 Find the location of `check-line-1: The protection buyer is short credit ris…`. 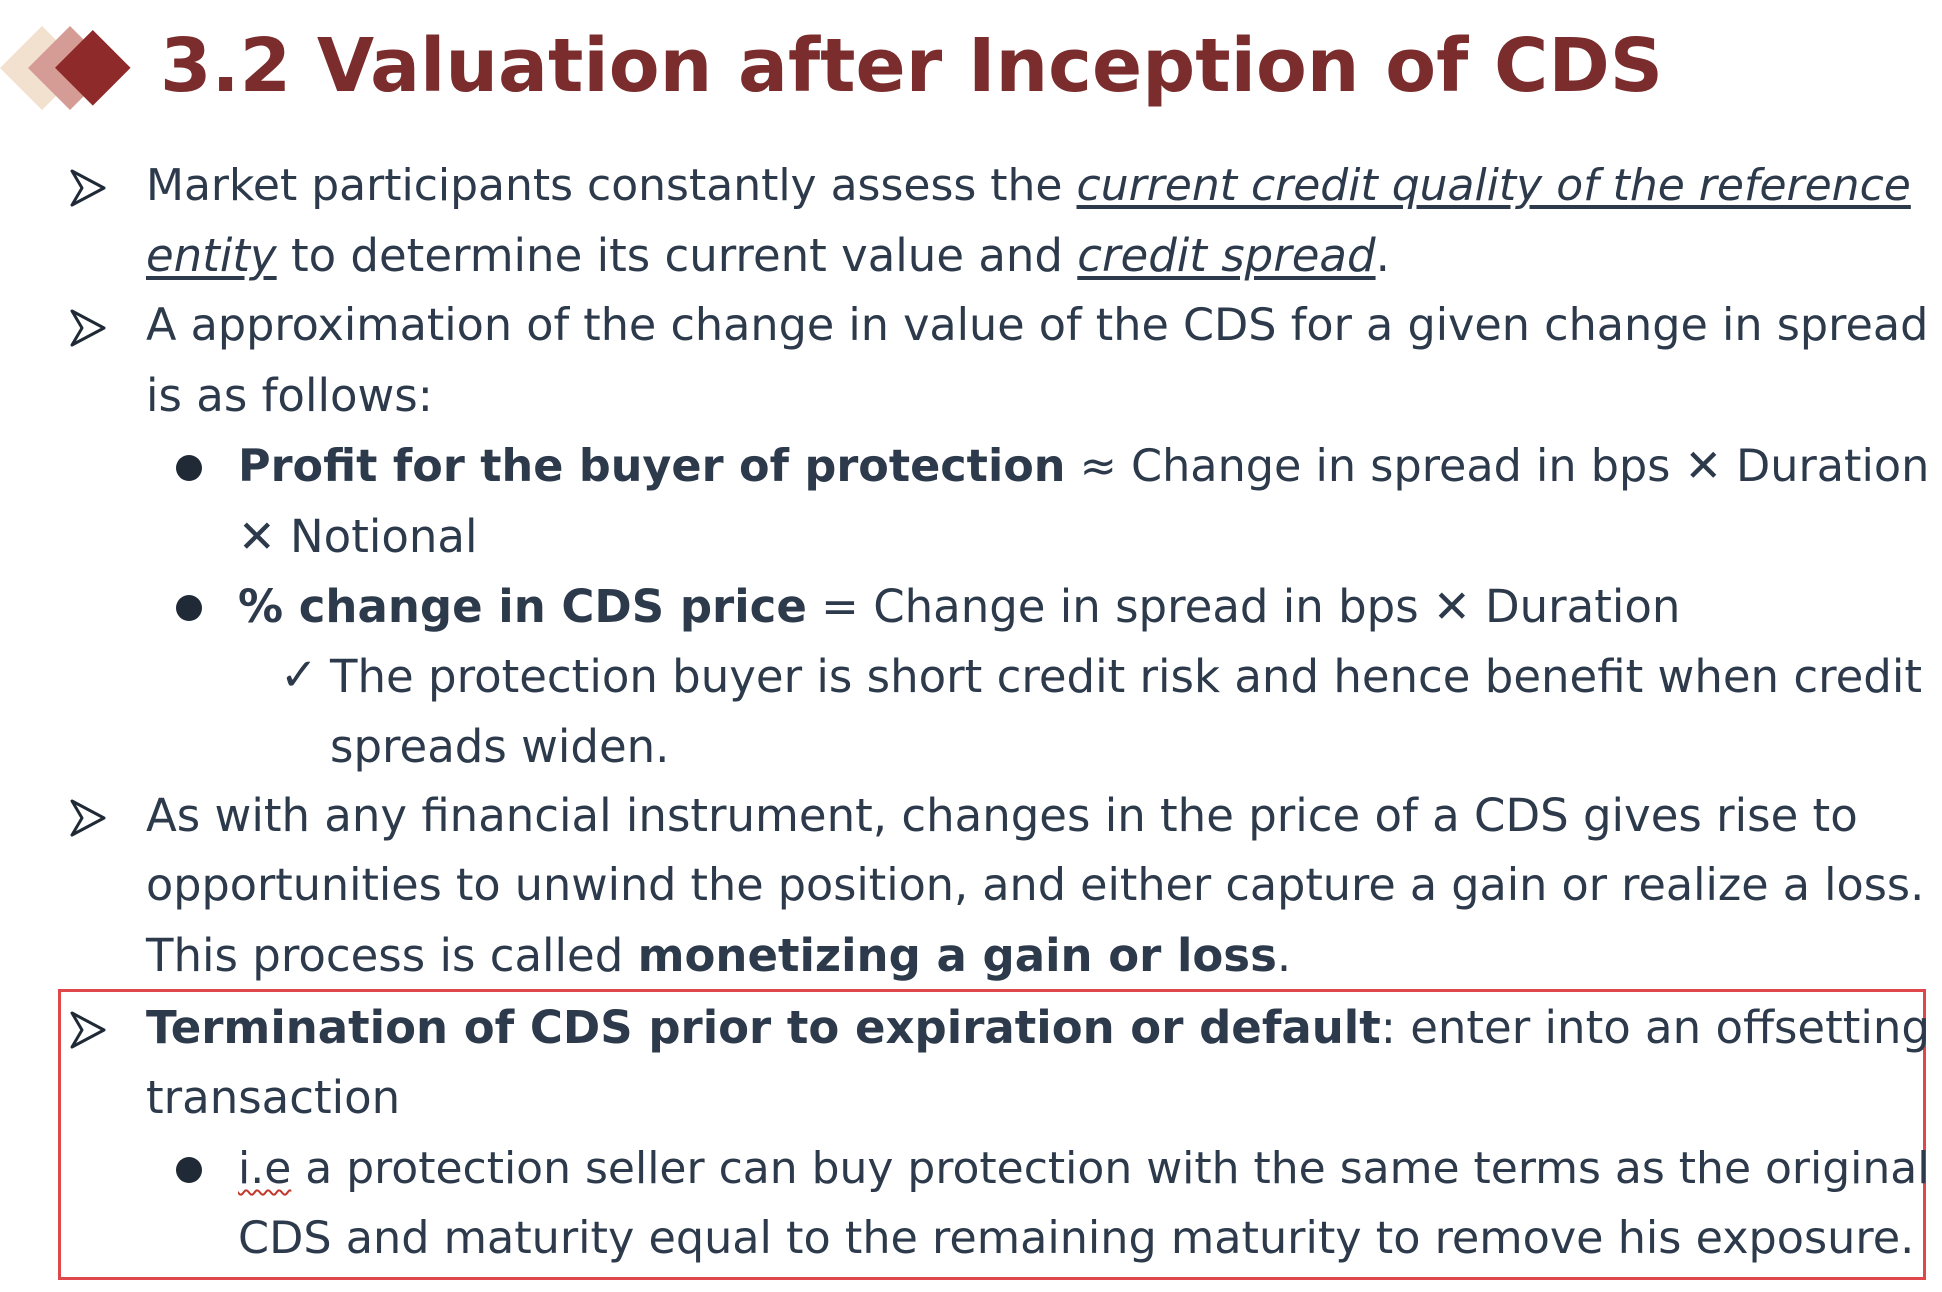

check-line-1: The protection buyer is short credit ris… is located at coordinates (1126, 676).